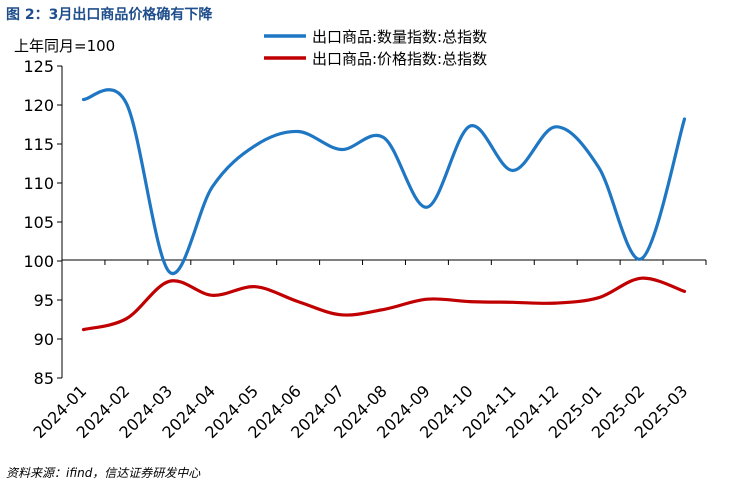 Image resolution: width=736 pixels, height=488 pixels. I want to click on figure-title: 图 2：3月出口商品价格确有下降, so click(109, 15).